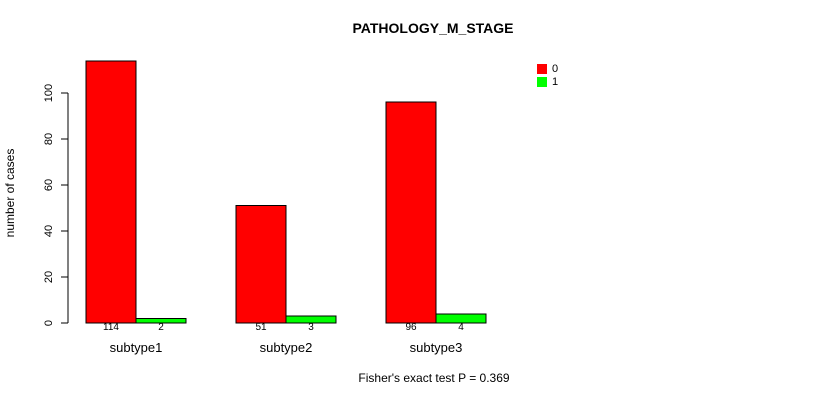 The image size is (840, 400). Describe the element at coordinates (49, 277) in the screenshot. I see `y-axis-tick-label: 20` at that location.